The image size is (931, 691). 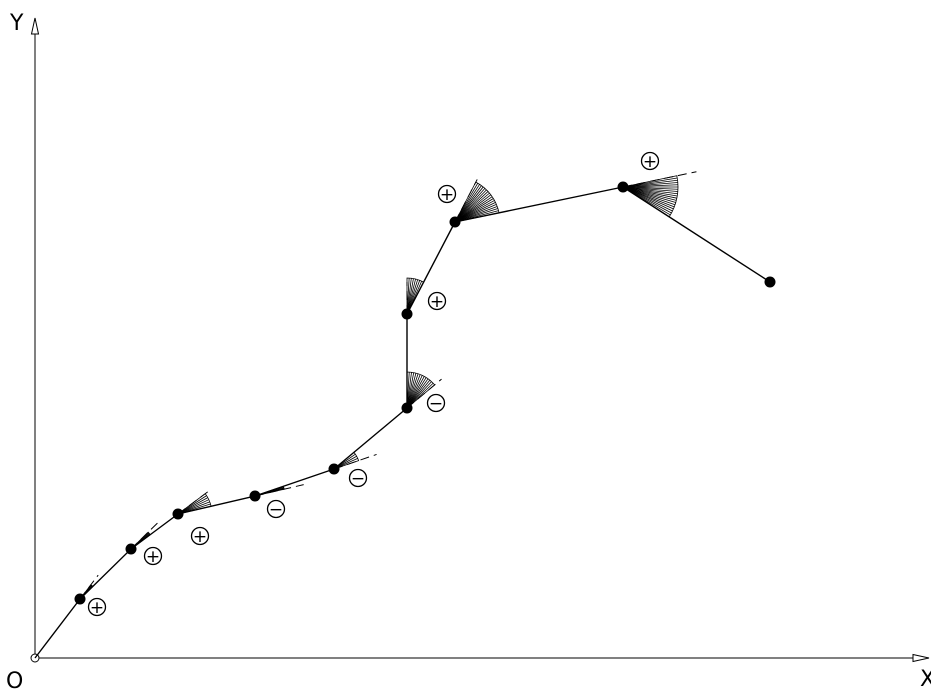 I want to click on sign-marker-8: +, so click(x=447, y=194).